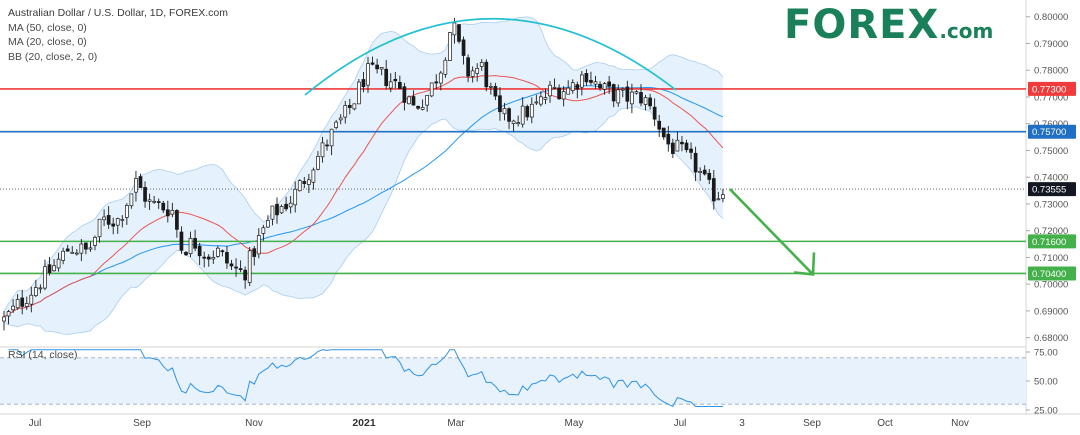 This screenshot has width=1080, height=435. Describe the element at coordinates (1049, 89) in the screenshot. I see `level-tag-label: 0.77300` at that location.